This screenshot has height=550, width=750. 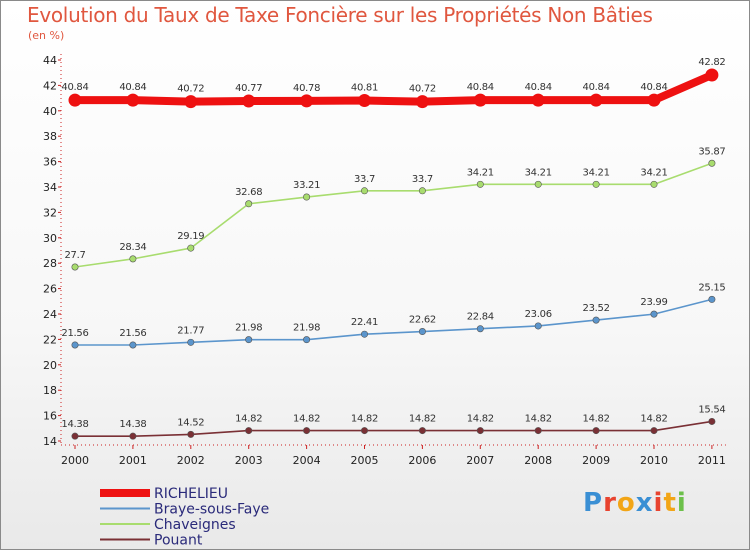 I want to click on logo-letter: i, so click(x=681, y=503).